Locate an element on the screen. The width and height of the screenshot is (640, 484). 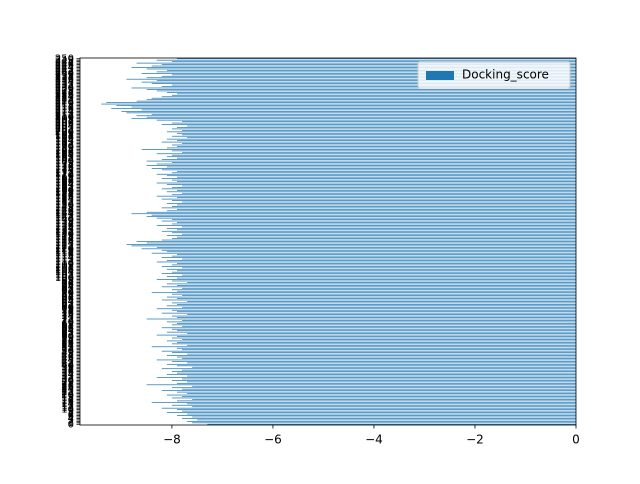
y-tick-label: 180 is located at coordinates (64, 161).